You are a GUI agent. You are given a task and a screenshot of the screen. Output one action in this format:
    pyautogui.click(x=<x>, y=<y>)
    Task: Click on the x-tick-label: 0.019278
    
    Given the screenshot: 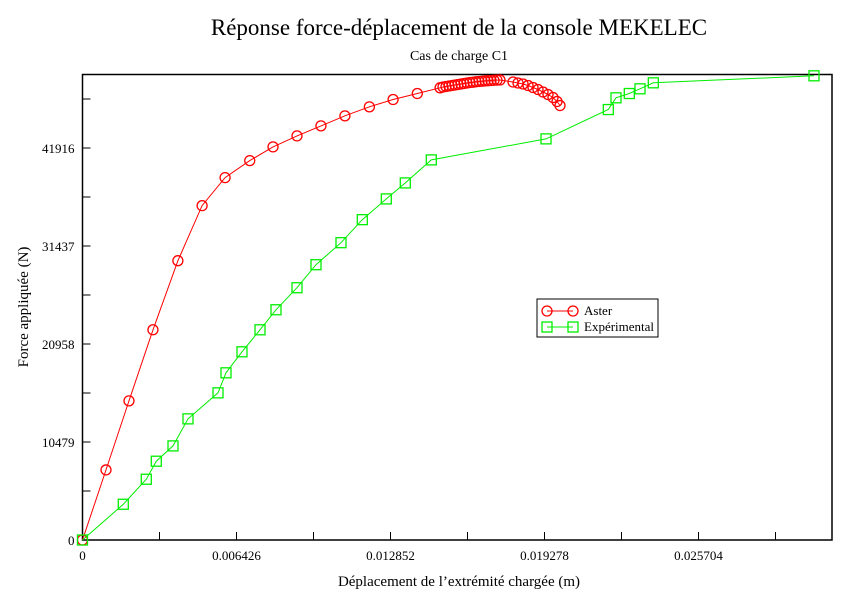 What is the action you would take?
    pyautogui.click(x=544, y=555)
    